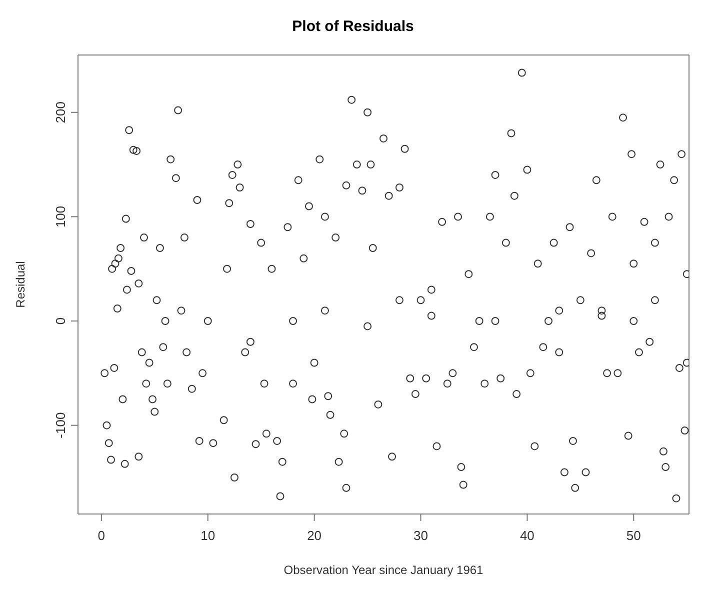 Image resolution: width=703 pixels, height=594 pixels. I want to click on y-tick-label: 200, so click(60, 113).